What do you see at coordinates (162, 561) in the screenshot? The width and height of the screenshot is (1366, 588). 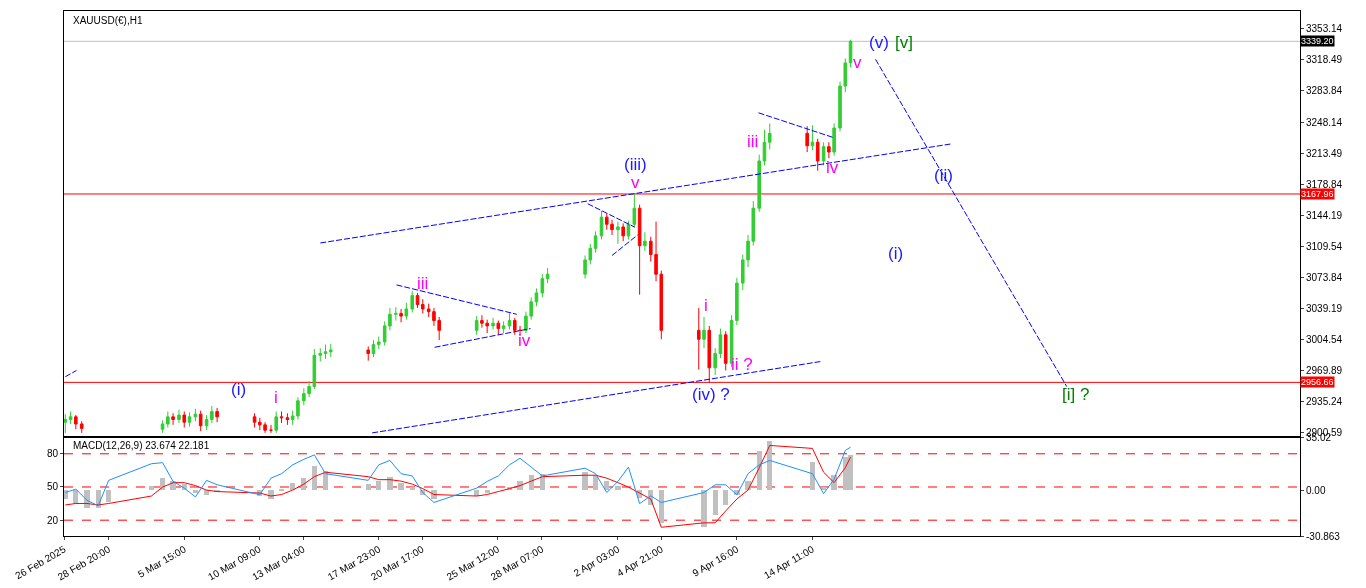 I see `x-tick-label: 5 Mar 15:00` at bounding box center [162, 561].